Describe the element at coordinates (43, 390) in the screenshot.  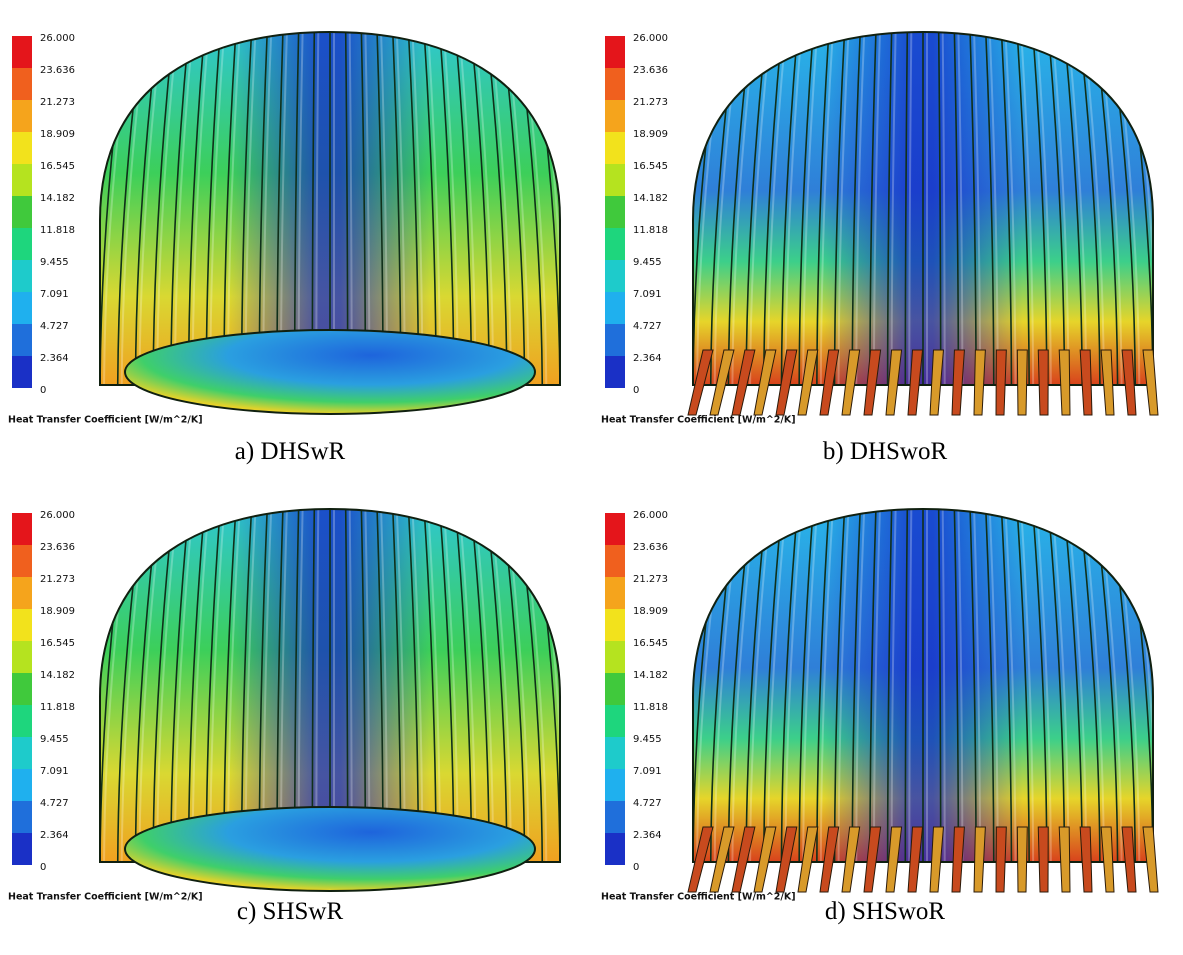
I see `legend-label: 0` at that location.